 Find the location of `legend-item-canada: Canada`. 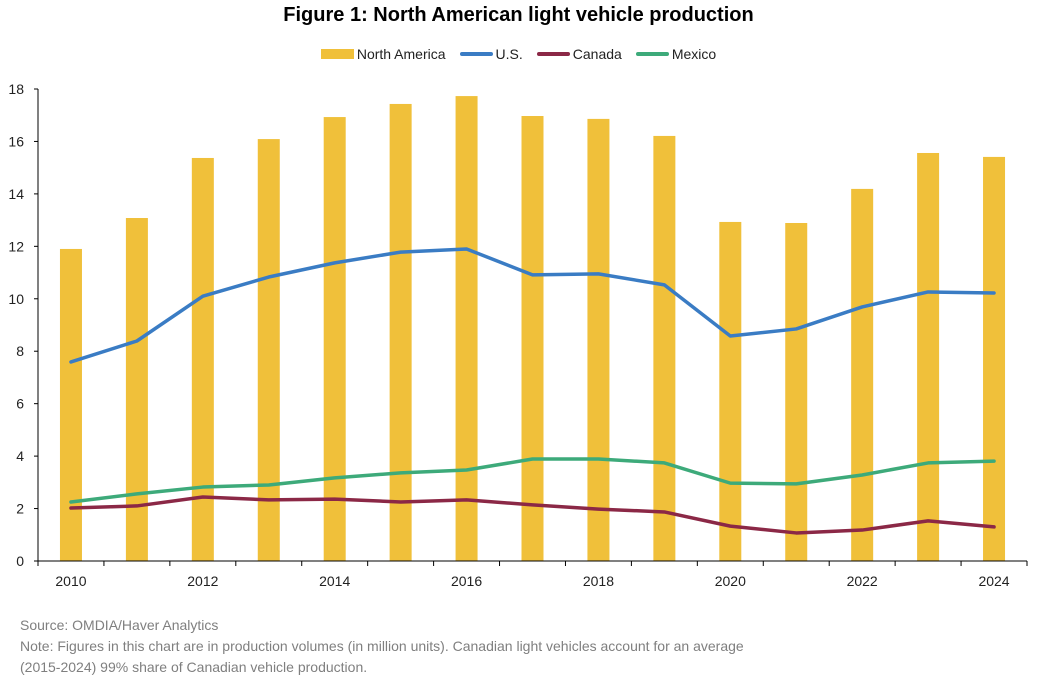

legend-item-canada: Canada is located at coordinates (579, 54).